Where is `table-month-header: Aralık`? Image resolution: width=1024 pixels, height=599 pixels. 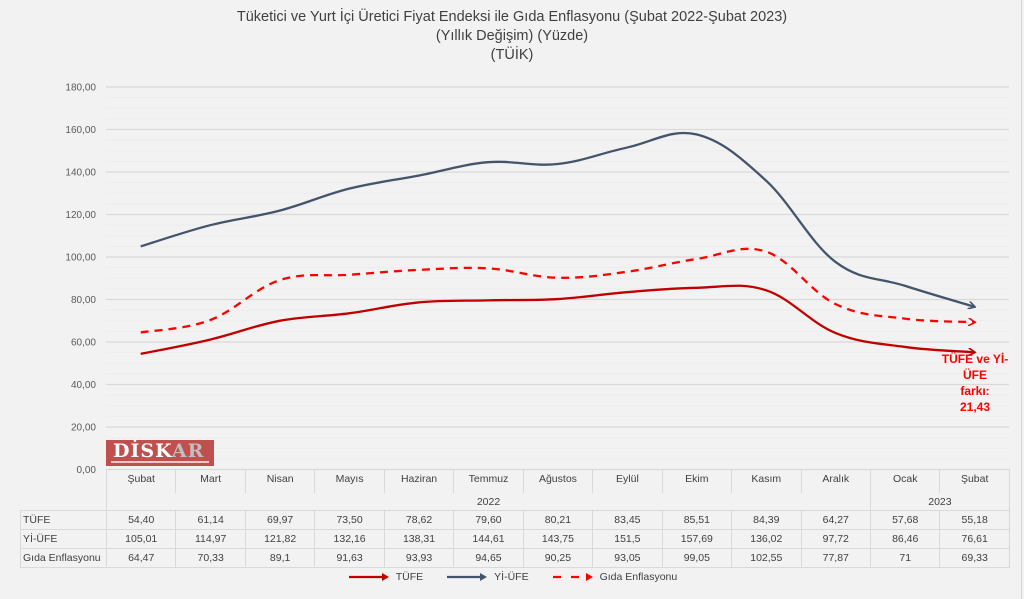
table-month-header: Aralık is located at coordinates (835, 481).